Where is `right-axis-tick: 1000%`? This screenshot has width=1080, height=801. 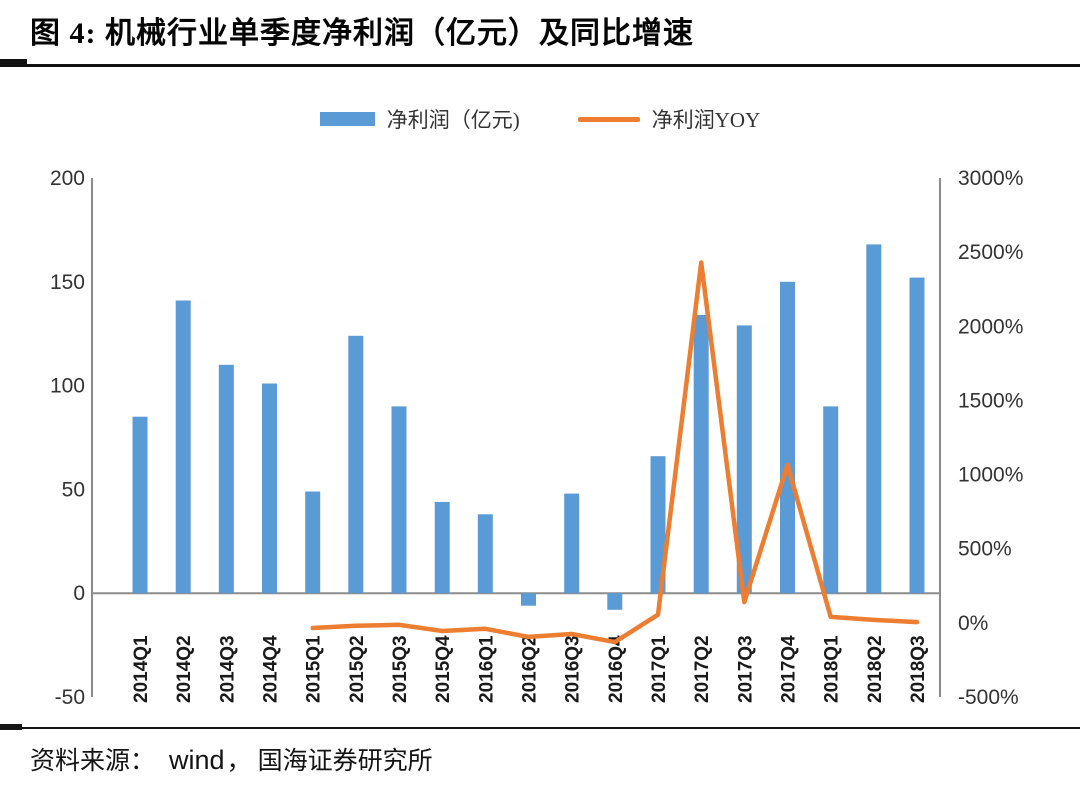
right-axis-tick: 1000% is located at coordinates (990, 475).